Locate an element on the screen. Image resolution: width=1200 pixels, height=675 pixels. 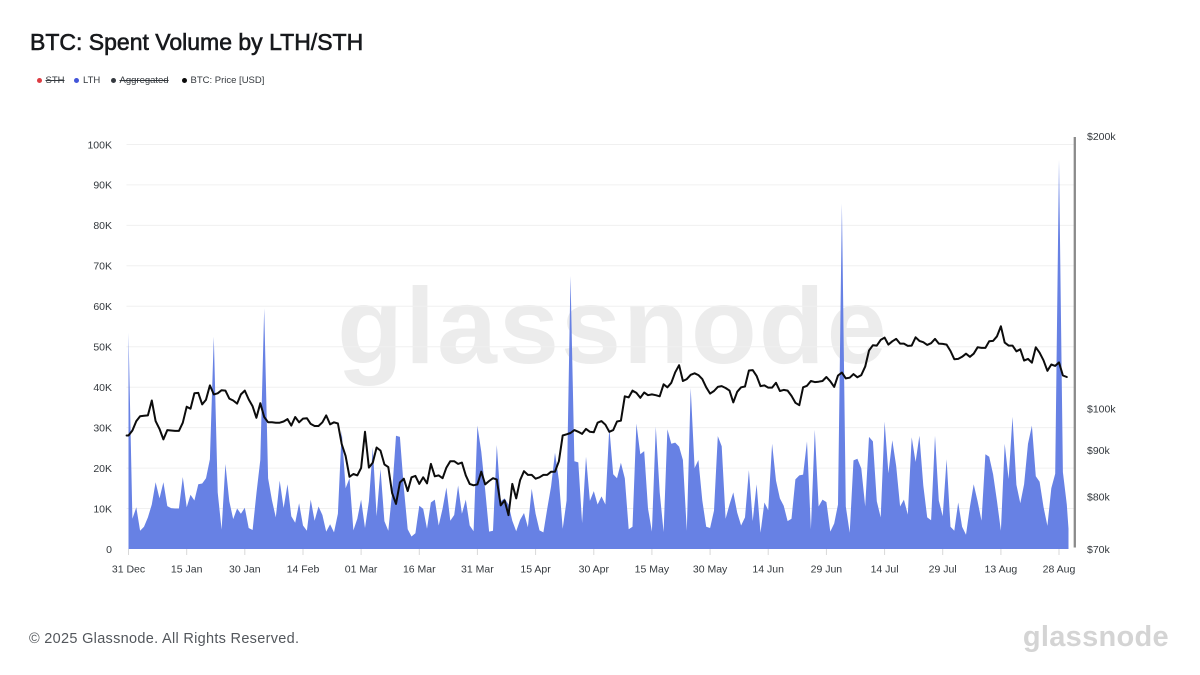
svg-text: $70k is located at coordinates (1099, 550).